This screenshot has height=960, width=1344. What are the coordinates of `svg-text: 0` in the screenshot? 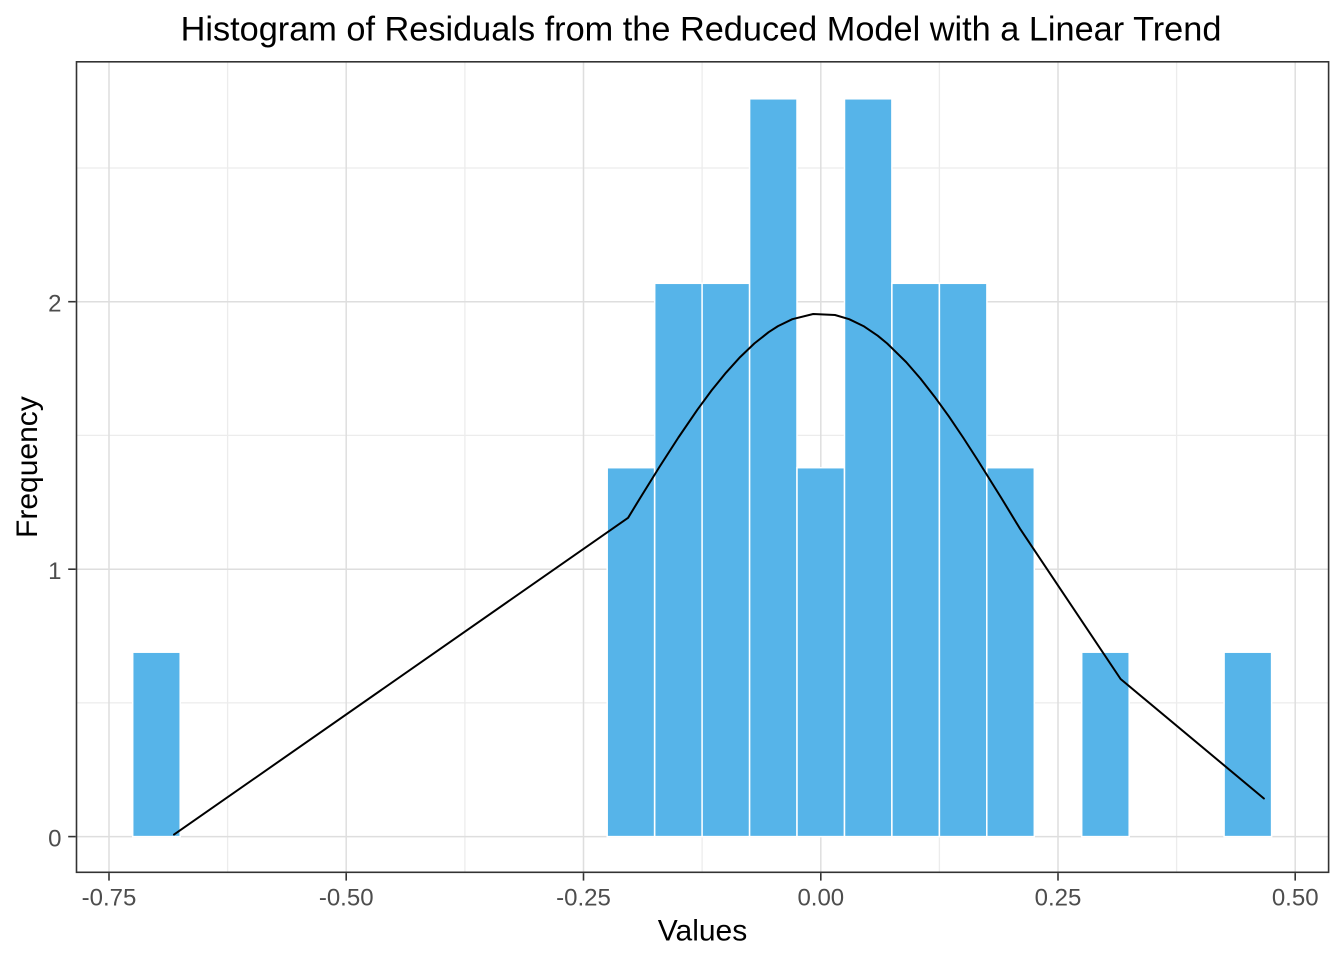 It's located at (54, 839).